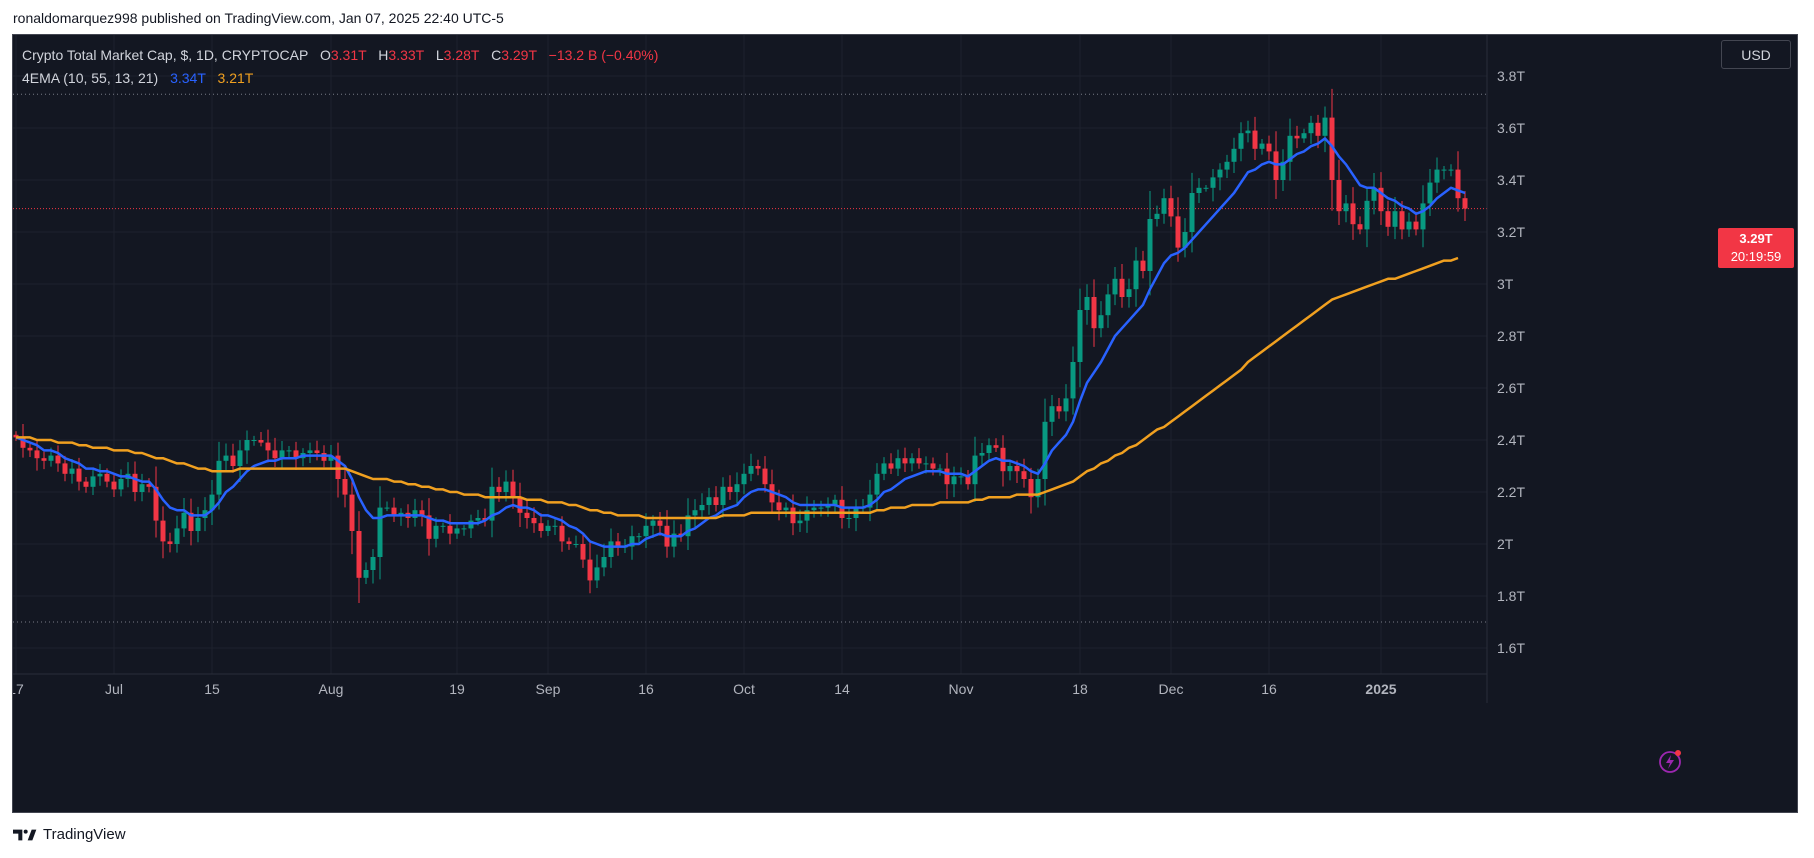 Image resolution: width=1814 pixels, height=858 pixels. Describe the element at coordinates (1171, 689) in the screenshot. I see `x-tick-label: Dec` at that location.